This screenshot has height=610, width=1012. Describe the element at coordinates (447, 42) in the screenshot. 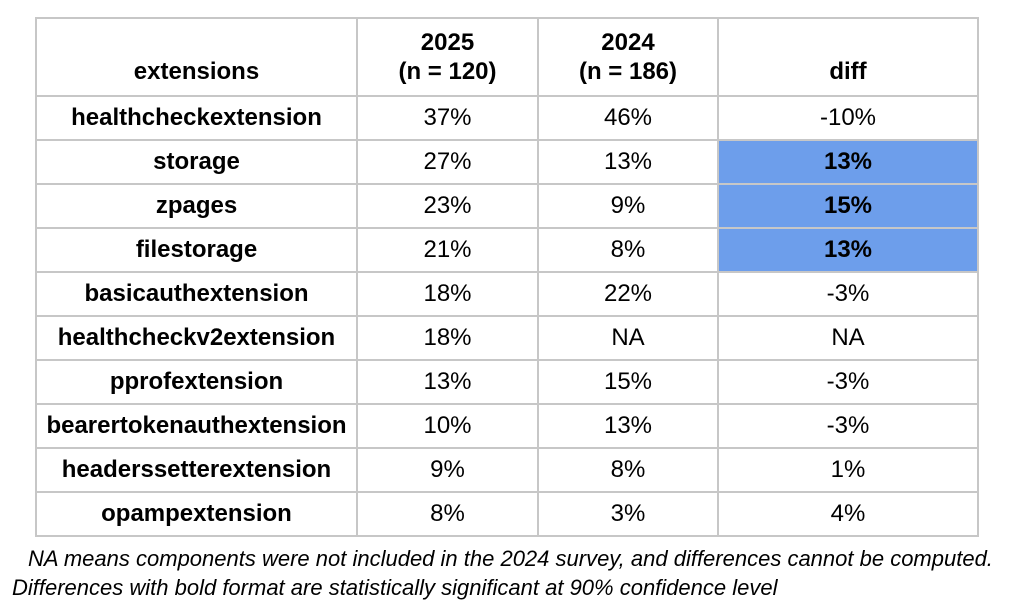

I see `col-header-2025-year: 2025` at that location.